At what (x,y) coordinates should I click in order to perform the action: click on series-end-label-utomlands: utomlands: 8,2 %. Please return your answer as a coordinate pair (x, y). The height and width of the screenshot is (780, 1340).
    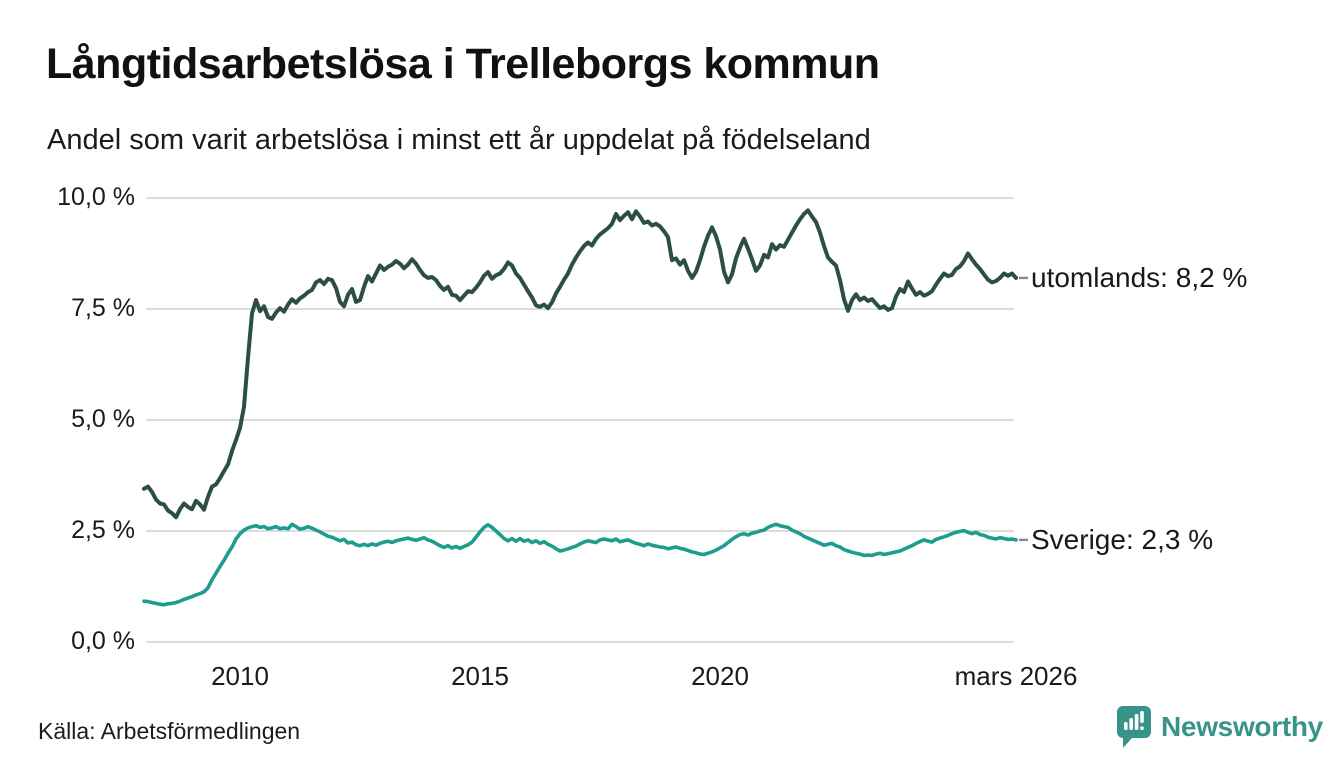
    Looking at the image, I should click on (1139, 277).